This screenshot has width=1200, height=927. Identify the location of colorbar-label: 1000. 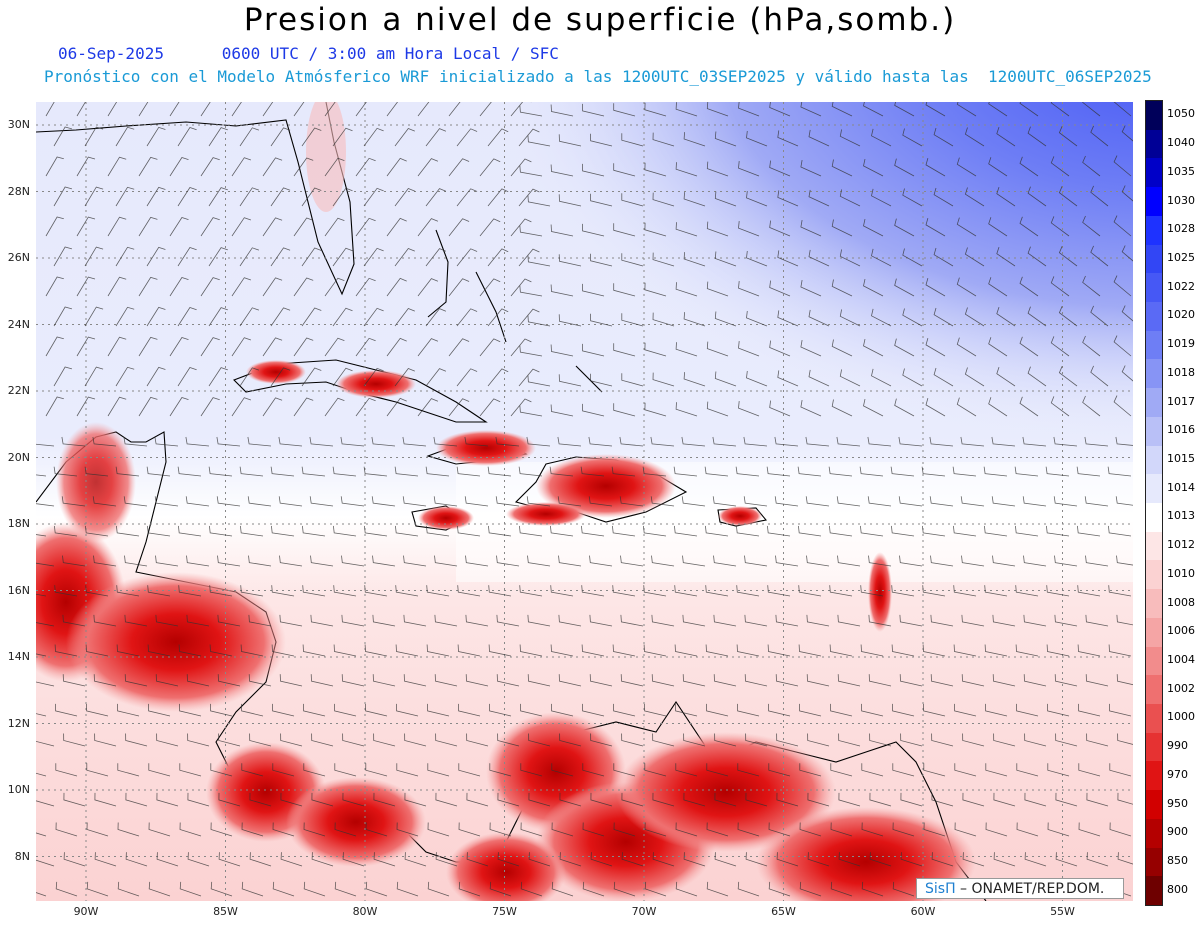
(1181, 717).